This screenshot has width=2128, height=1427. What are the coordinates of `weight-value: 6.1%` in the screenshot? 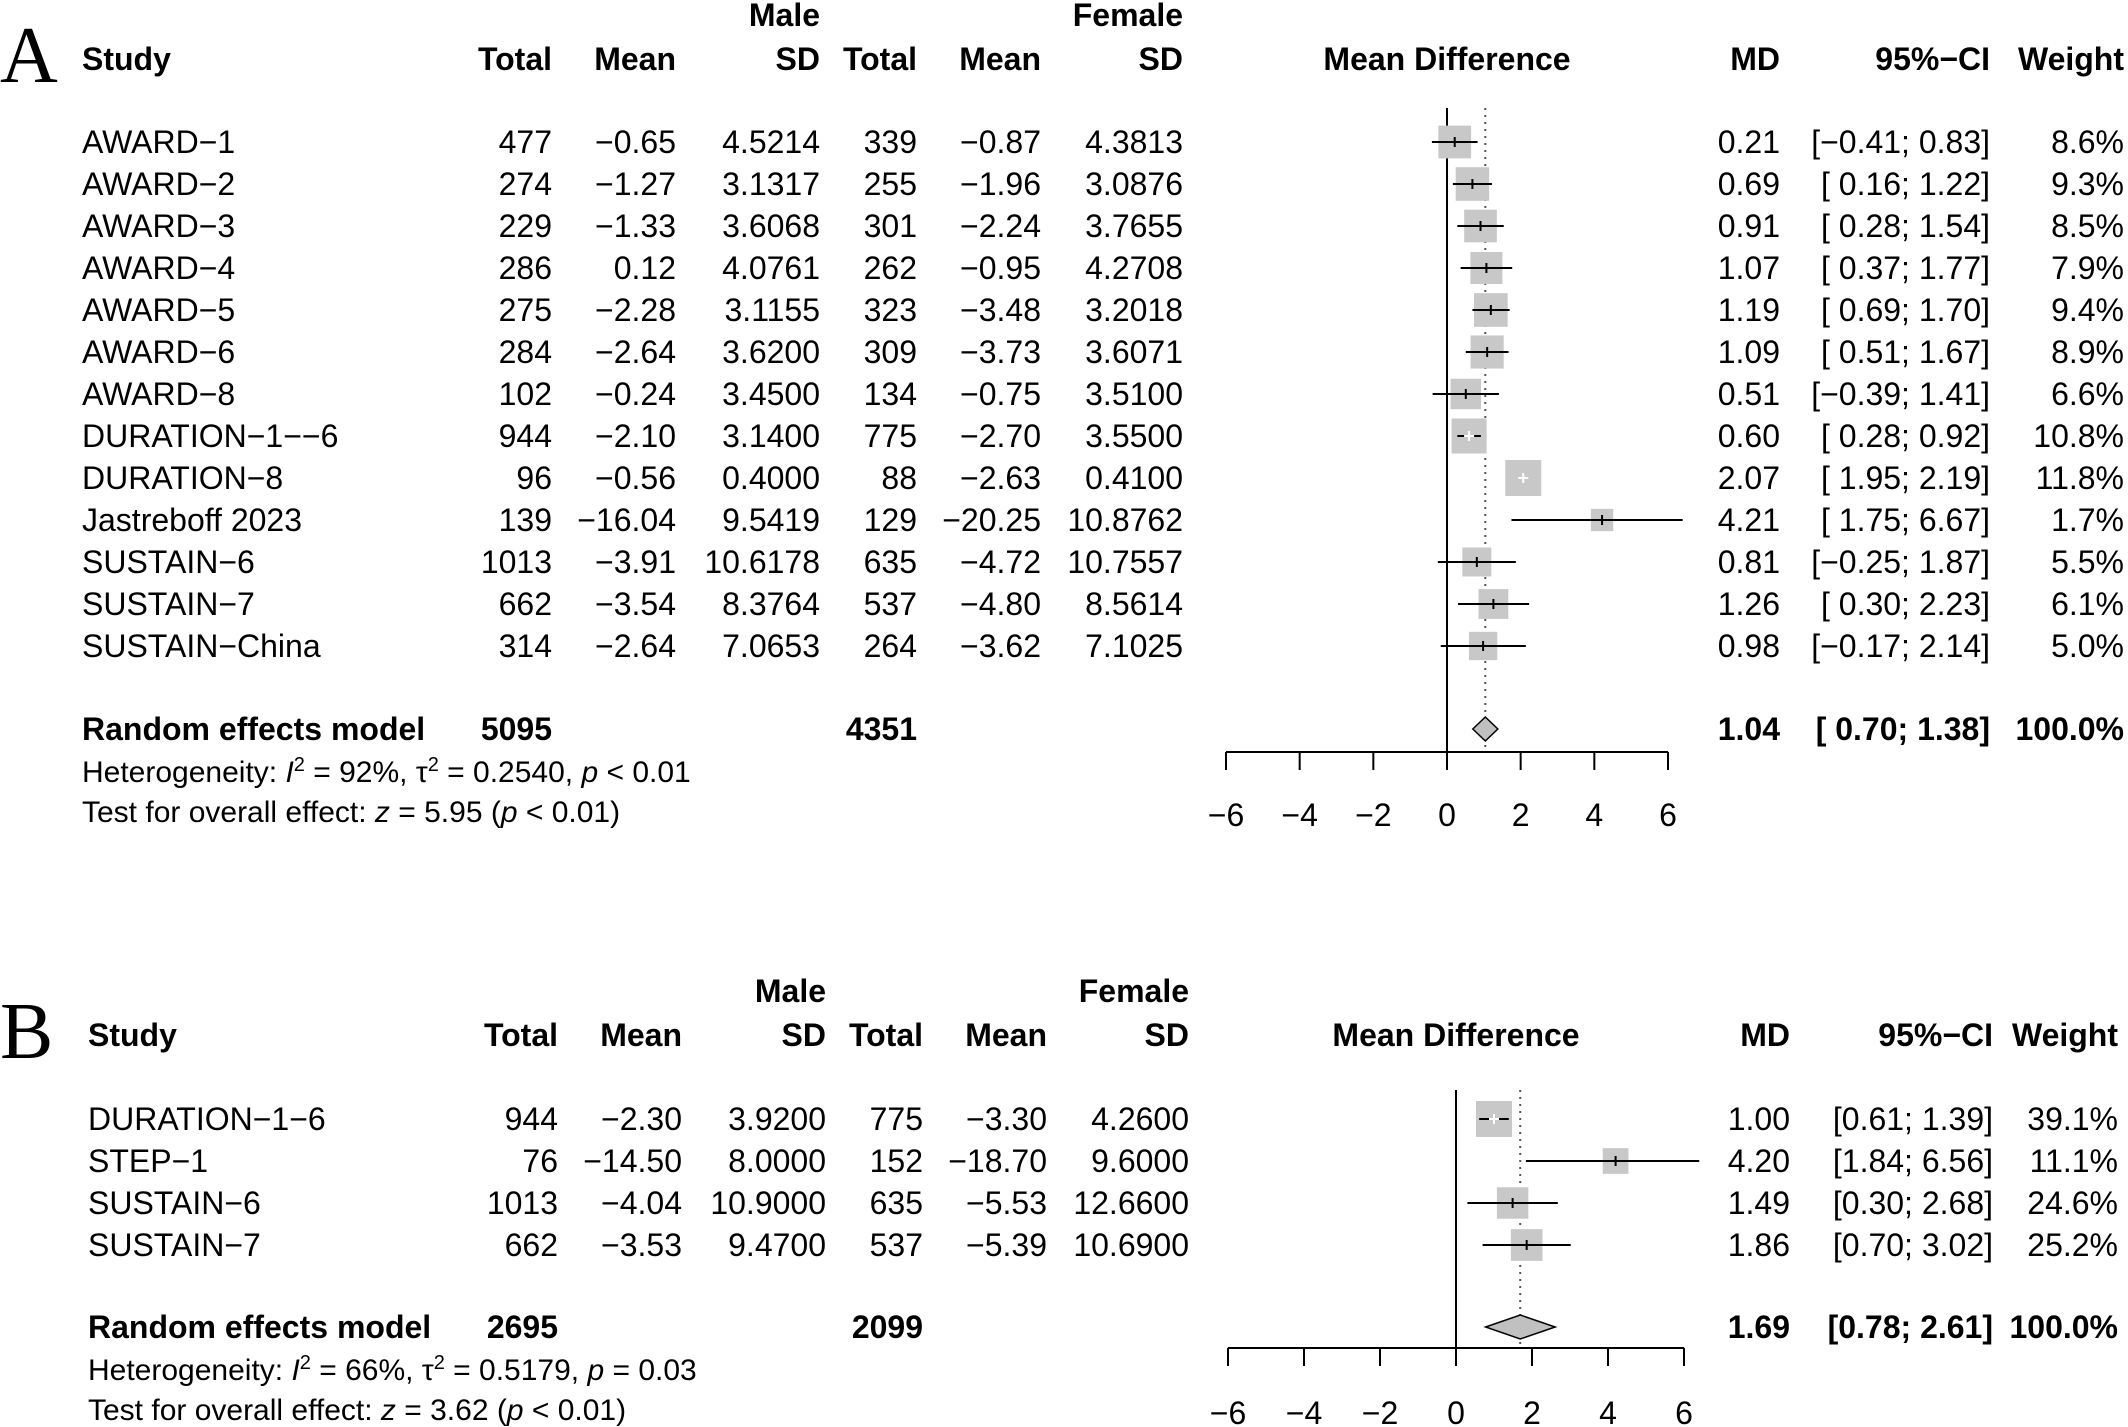 It's located at (2087, 604).